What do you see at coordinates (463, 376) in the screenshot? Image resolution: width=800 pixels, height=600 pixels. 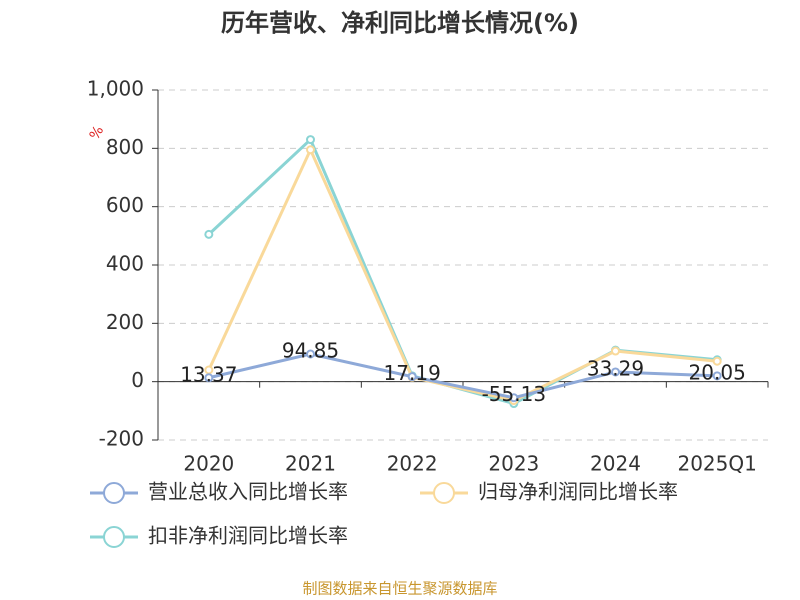 I see `series-line` at bounding box center [463, 376].